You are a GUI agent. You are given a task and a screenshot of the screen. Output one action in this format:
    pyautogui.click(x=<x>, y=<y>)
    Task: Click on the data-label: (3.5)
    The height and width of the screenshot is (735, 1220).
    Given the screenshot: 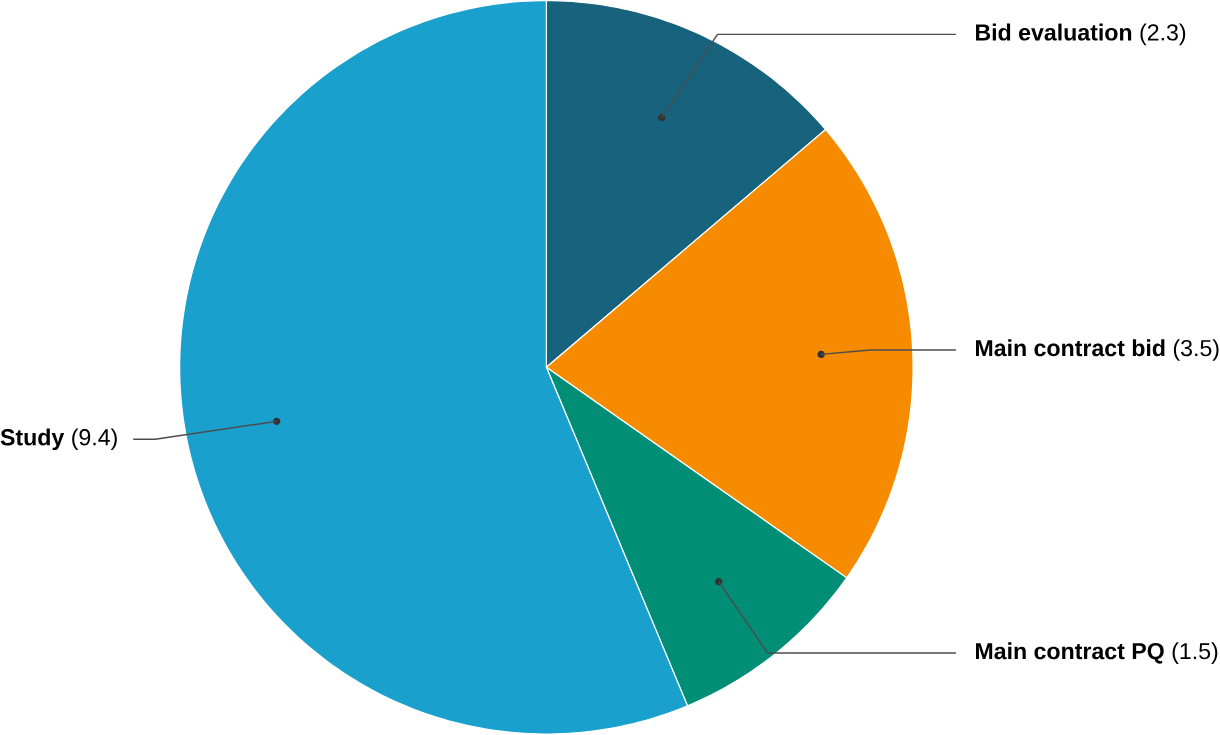 What is the action you would take?
    pyautogui.click(x=1196, y=350)
    